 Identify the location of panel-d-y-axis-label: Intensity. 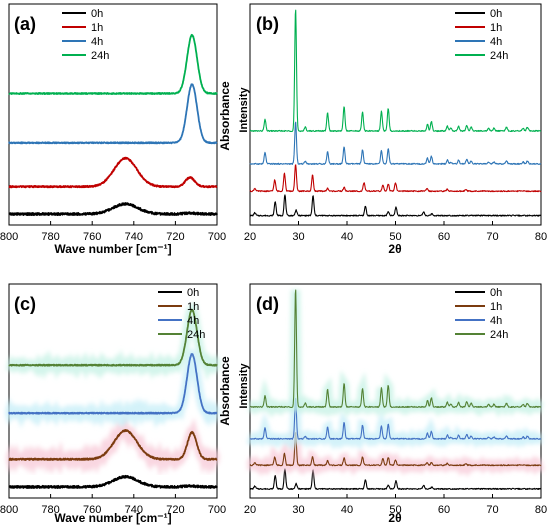
(244, 386).